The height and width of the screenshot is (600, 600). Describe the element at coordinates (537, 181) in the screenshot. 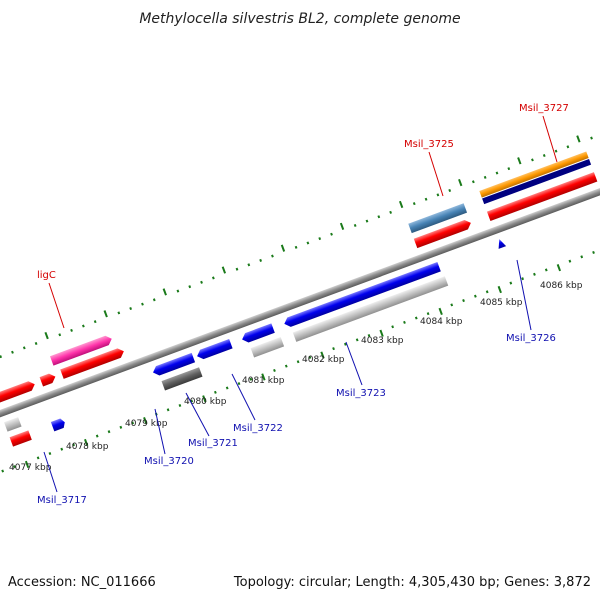

I see `gene-arrow-msil3727-navy` at that location.